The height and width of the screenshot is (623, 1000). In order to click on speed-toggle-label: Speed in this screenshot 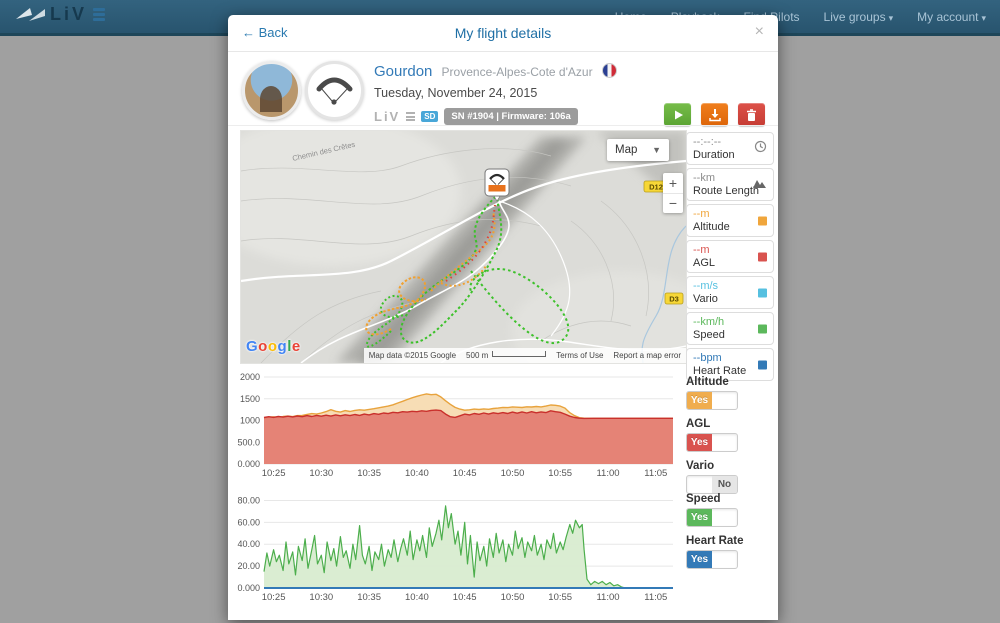, I will do `click(703, 499)`.